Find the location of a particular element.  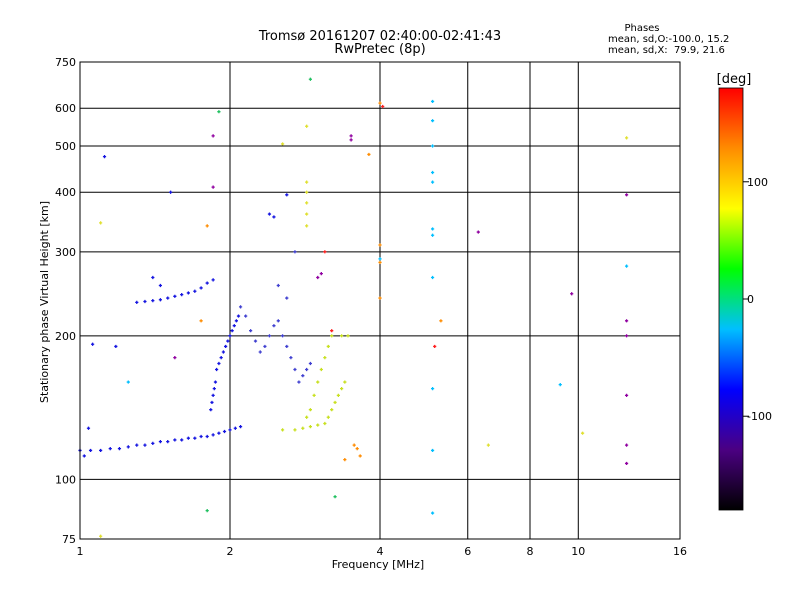

x-axis-label: Frequency [MHz] is located at coordinates (378, 564).